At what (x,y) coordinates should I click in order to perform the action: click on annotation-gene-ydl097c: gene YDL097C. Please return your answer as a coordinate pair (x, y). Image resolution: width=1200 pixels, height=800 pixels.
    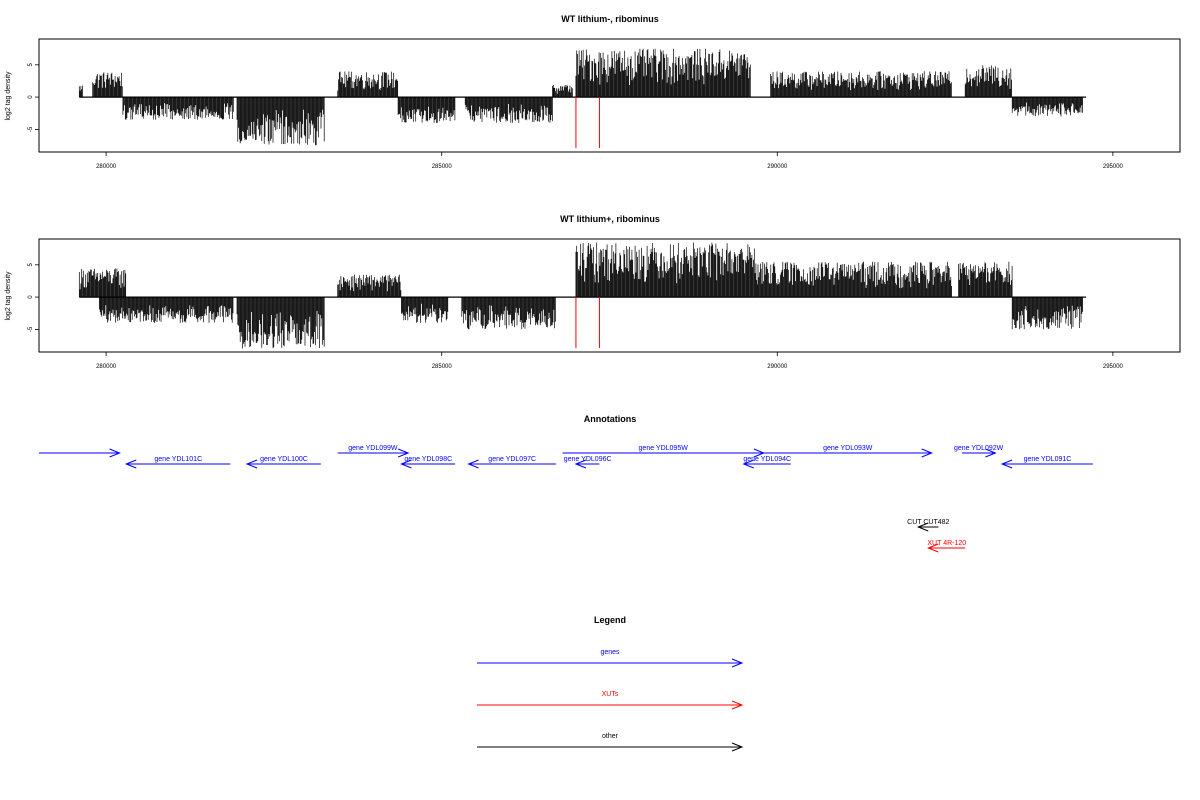
    Looking at the image, I should click on (511, 462).